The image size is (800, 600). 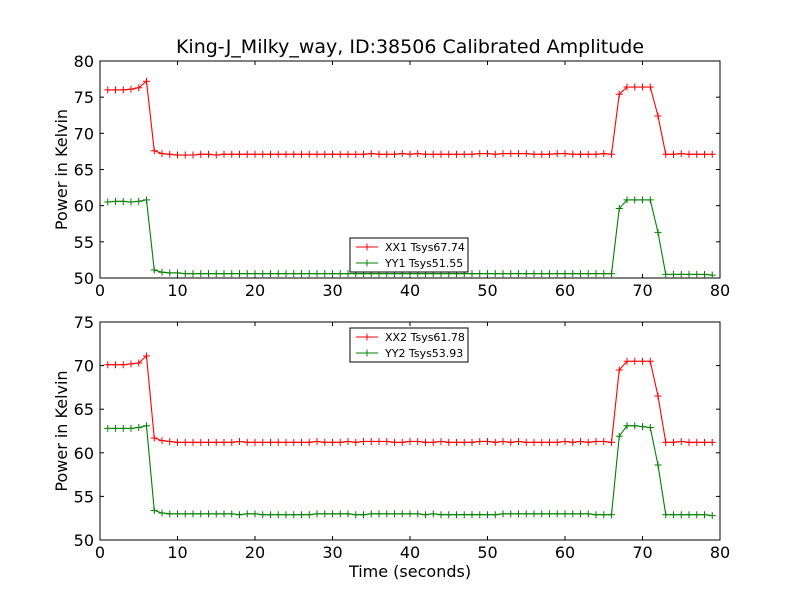 I want to click on x-tick-label: 20, so click(x=255, y=552).